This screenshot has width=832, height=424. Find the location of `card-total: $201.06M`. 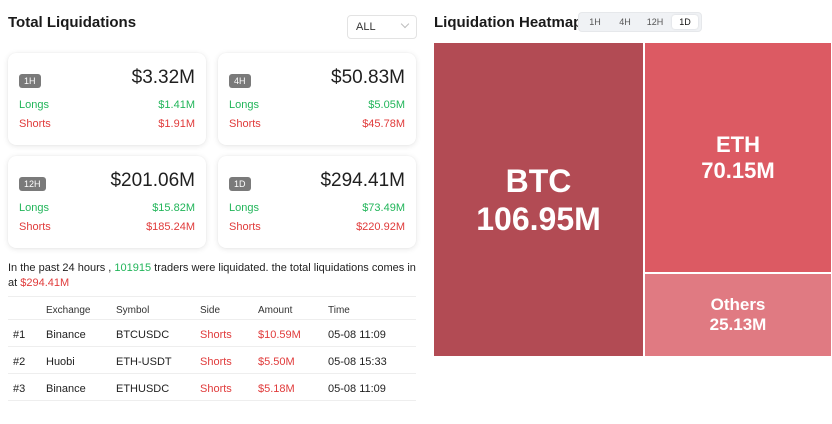

card-total: $201.06M is located at coordinates (152, 180).